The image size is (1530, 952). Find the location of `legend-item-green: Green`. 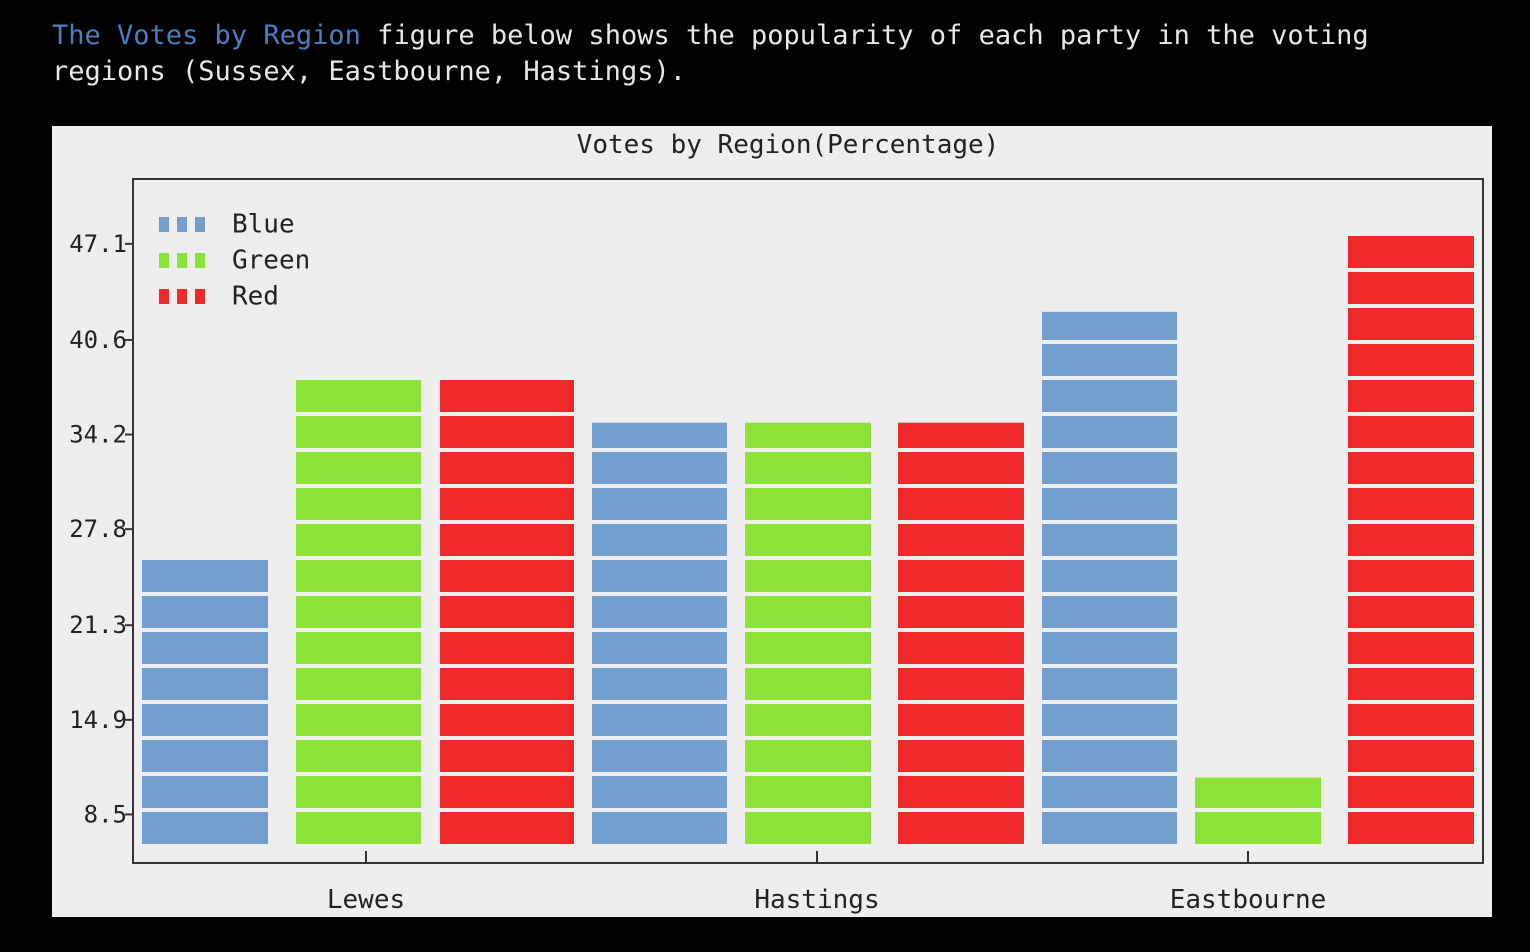

legend-item-green: Green is located at coordinates (234, 261).